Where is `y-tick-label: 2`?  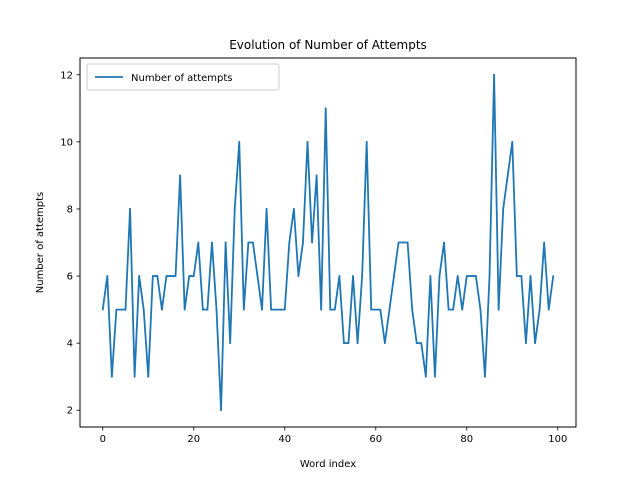
y-tick-label: 2 is located at coordinates (70, 411).